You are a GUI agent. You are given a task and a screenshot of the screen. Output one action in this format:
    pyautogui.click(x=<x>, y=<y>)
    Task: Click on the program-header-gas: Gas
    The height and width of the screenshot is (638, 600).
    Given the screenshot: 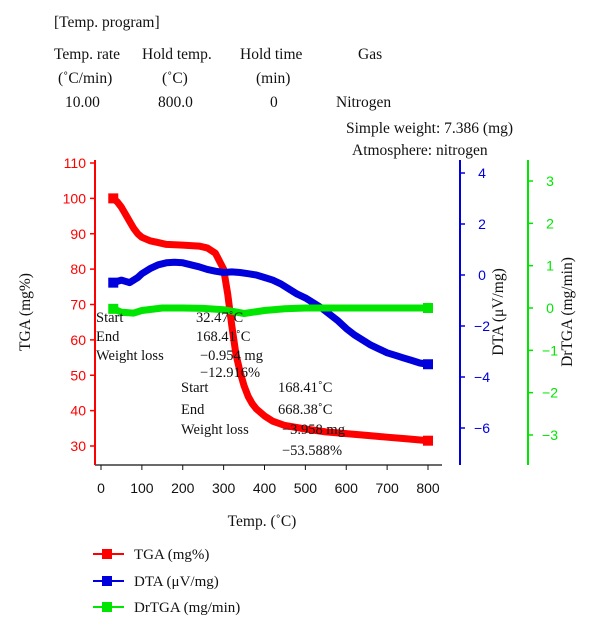 What is the action you would take?
    pyautogui.click(x=370, y=54)
    